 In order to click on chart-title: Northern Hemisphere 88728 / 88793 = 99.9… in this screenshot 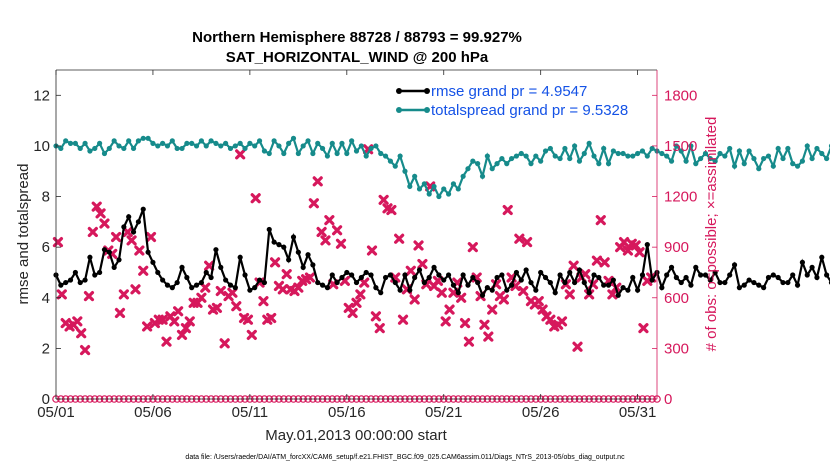, I will do `click(357, 37)`.